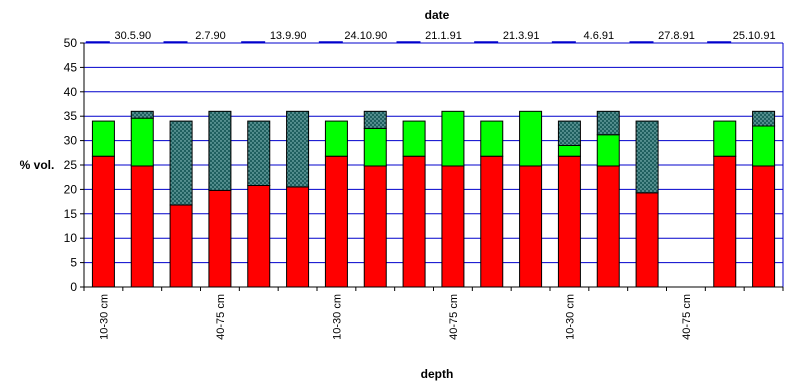 The image size is (792, 383). What do you see at coordinates (521, 36) in the screenshot?
I see `date-label: 21.3.91` at bounding box center [521, 36].